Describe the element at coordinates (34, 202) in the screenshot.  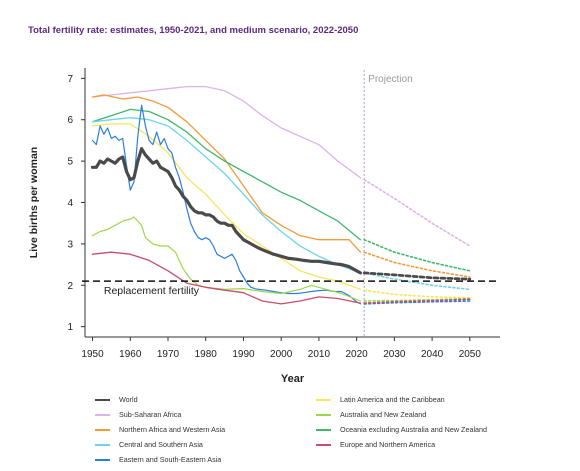
I see `y-axis-label: Live births per woman` at that location.